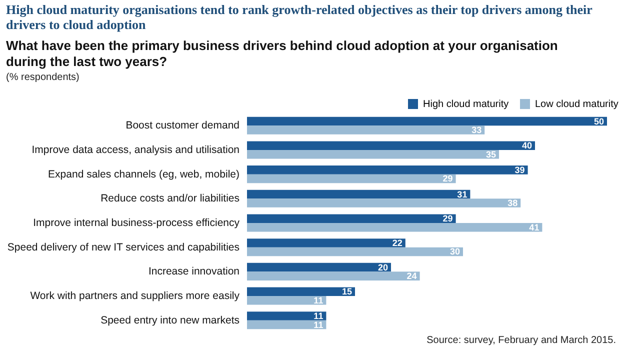 Image resolution: width=624 pixels, height=348 pixels. I want to click on data-label: 33, so click(477, 130).